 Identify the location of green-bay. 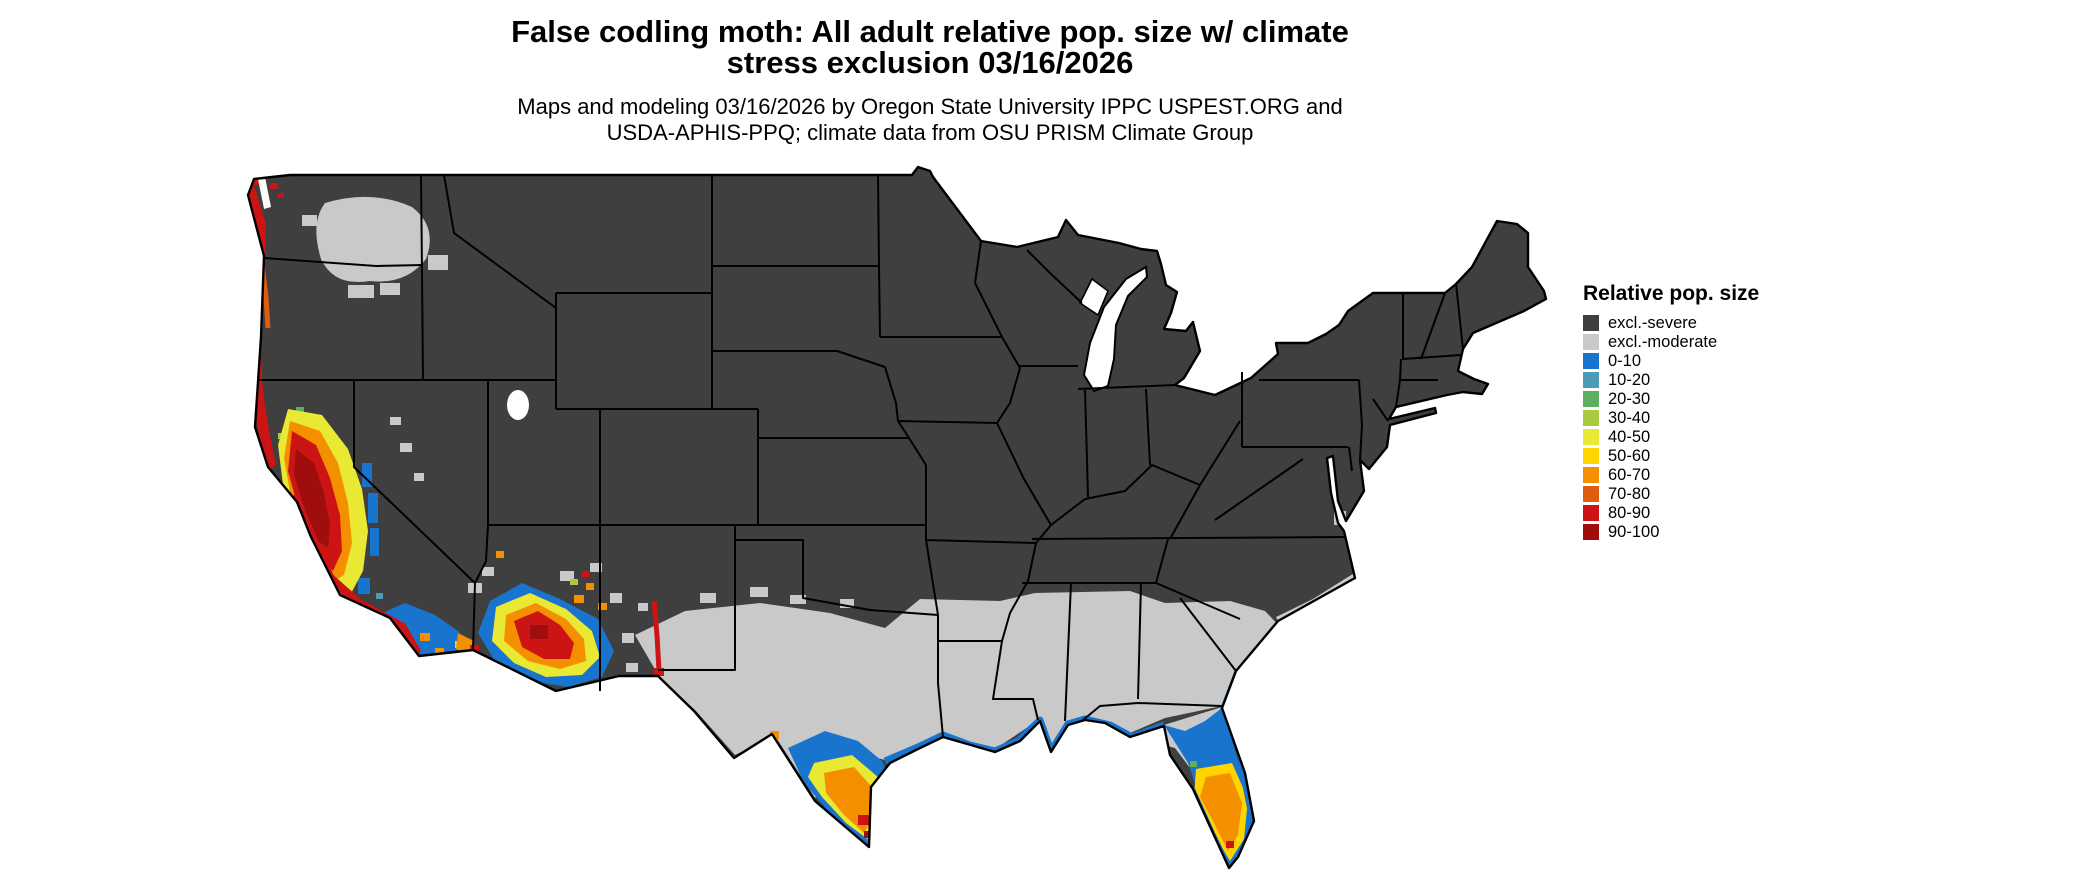
(1093, 297).